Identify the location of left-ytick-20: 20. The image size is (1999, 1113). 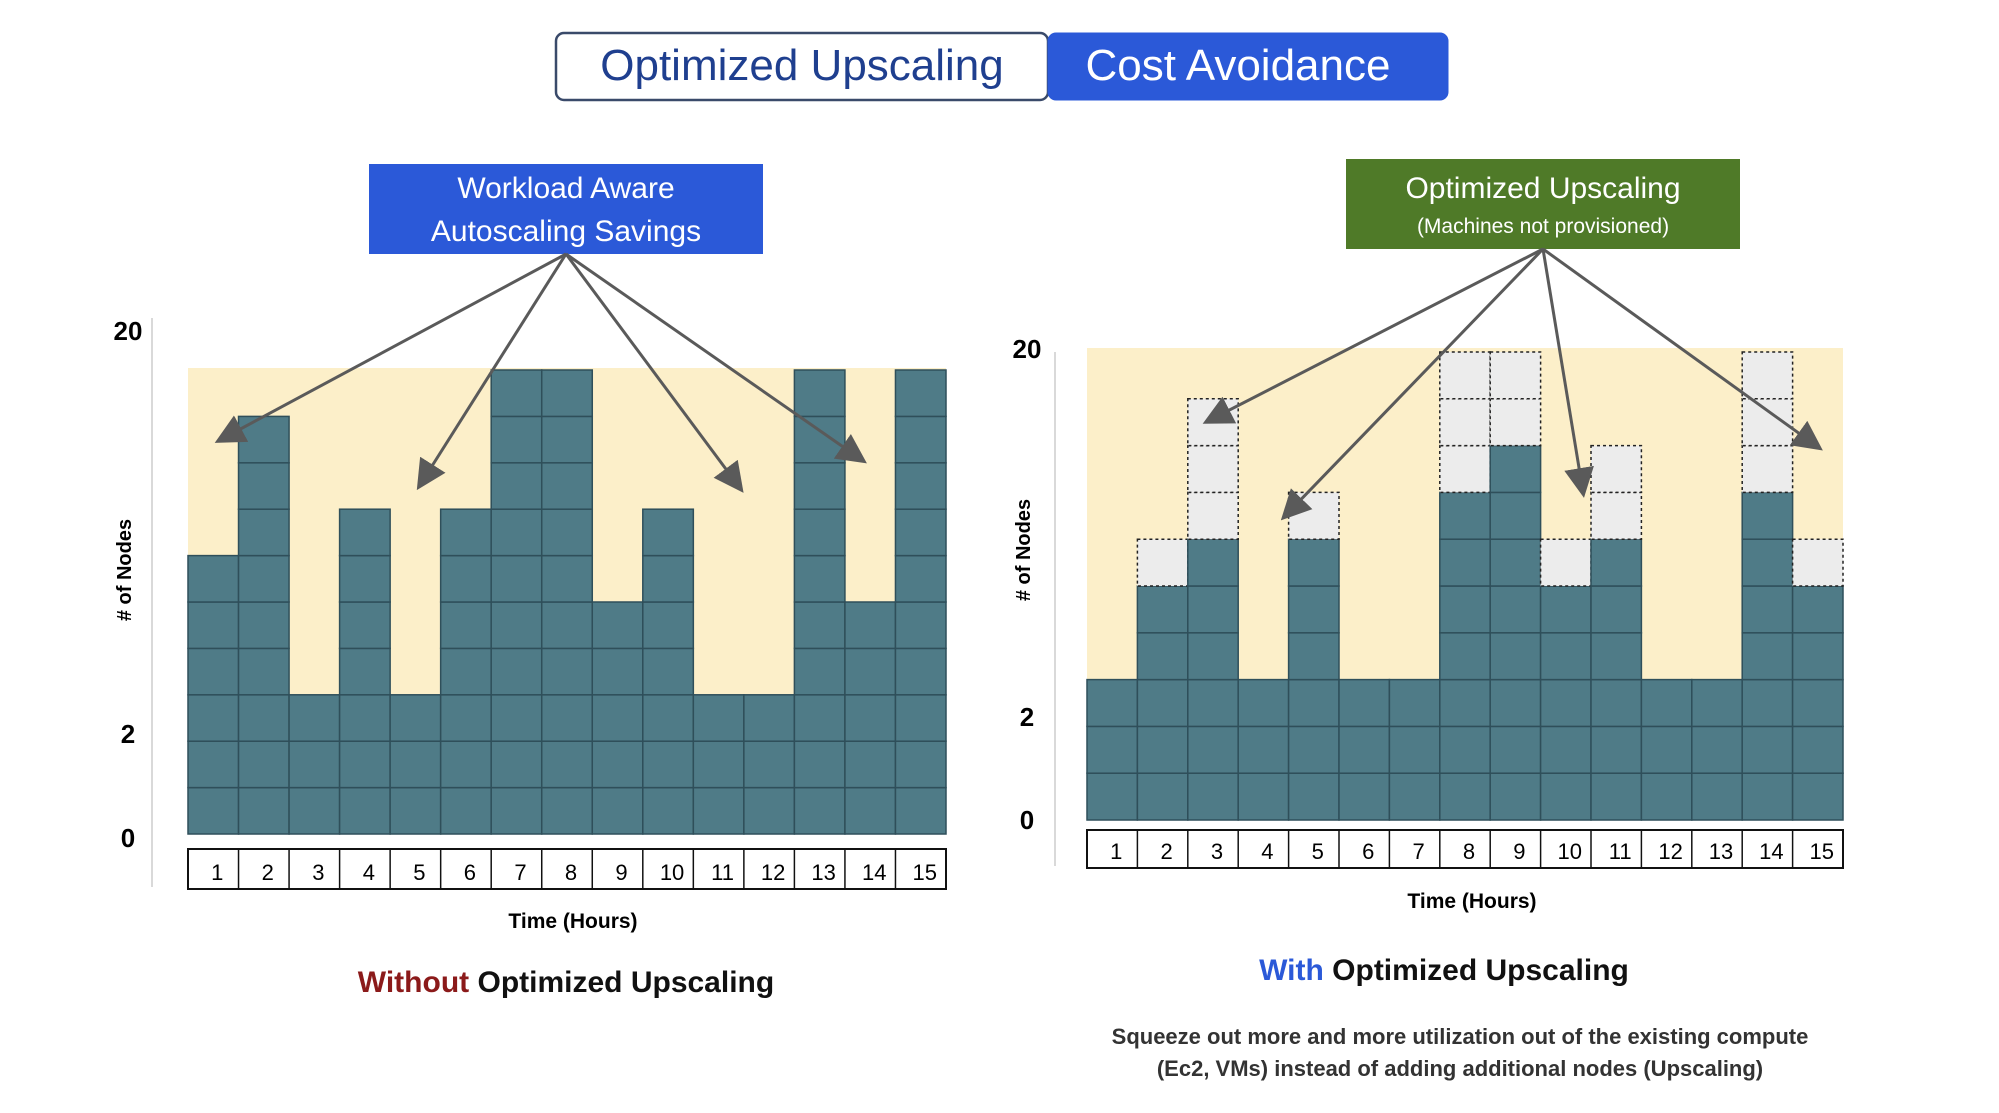
(128, 331).